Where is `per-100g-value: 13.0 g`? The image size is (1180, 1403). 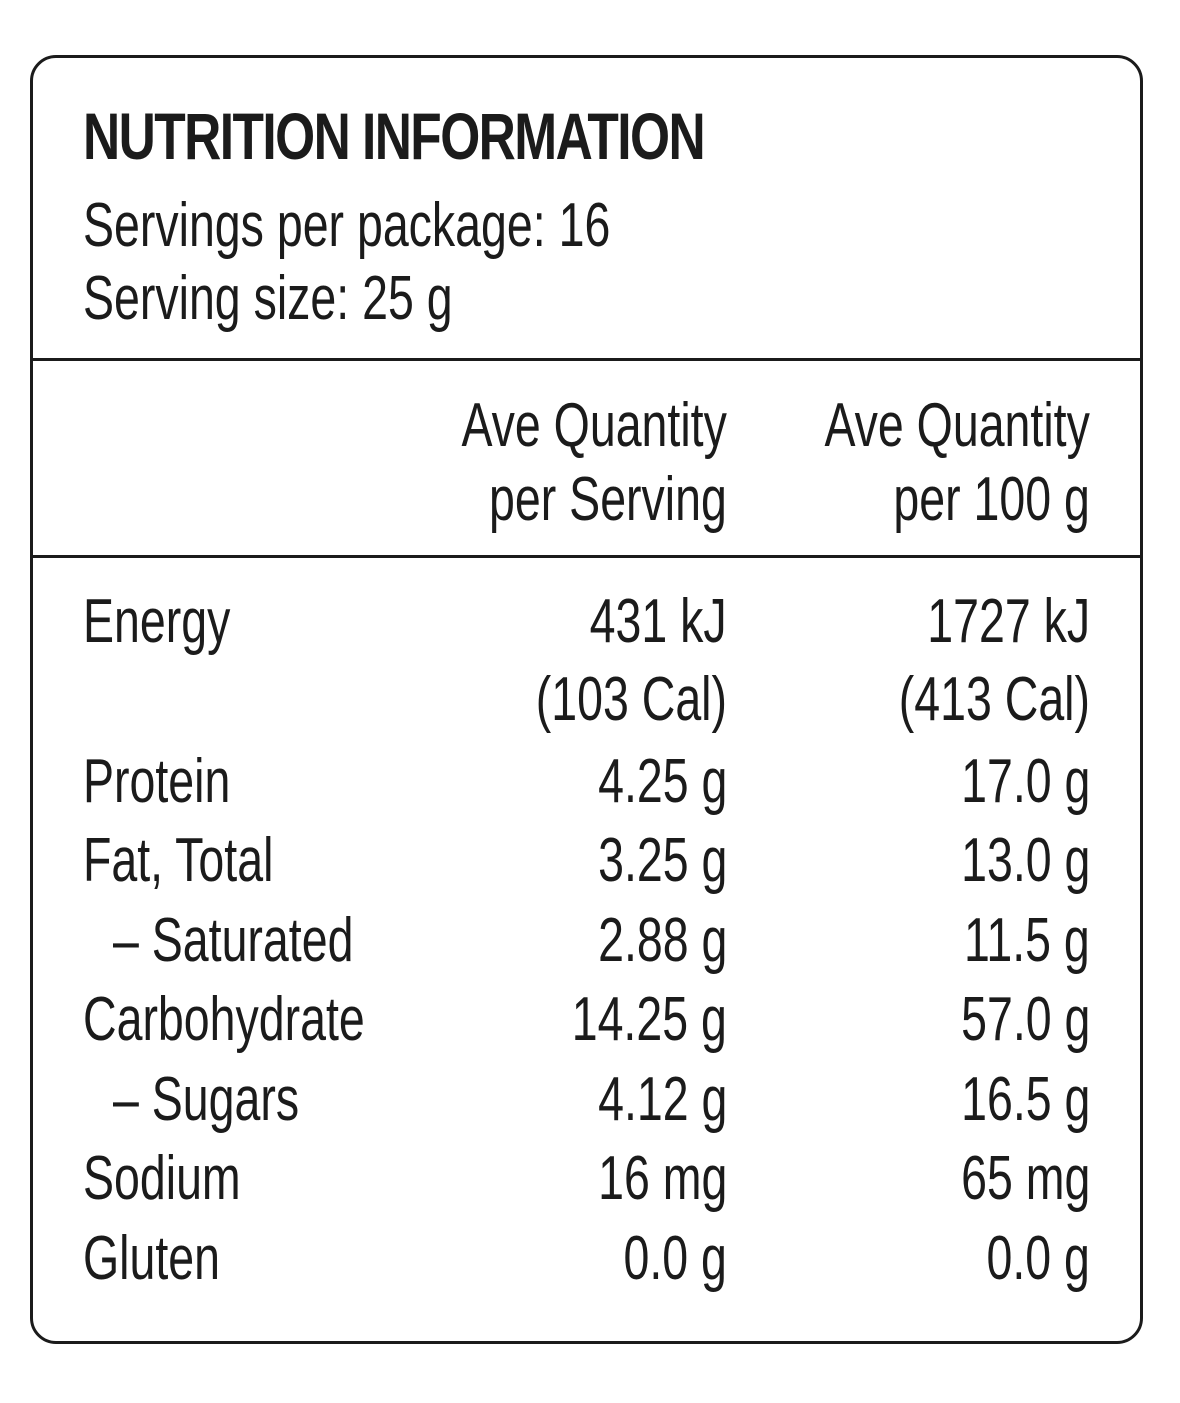 per-100g-value: 13.0 g is located at coordinates (1025, 860).